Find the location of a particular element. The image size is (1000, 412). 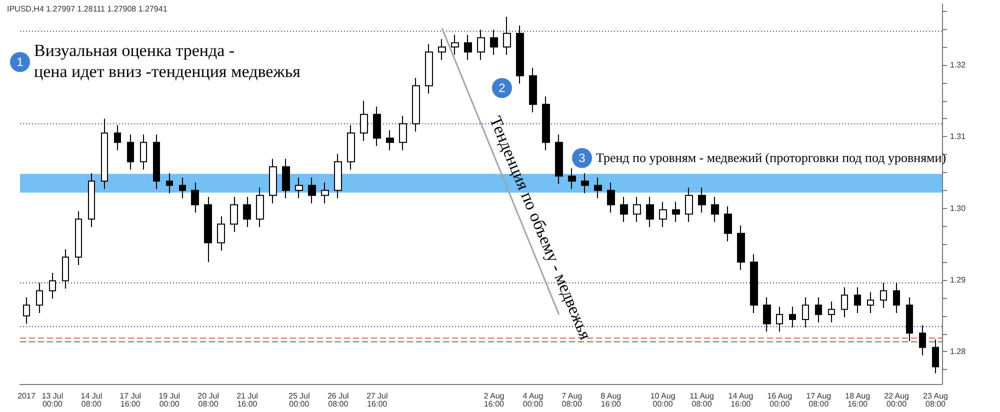

y-tick-label: 1.30 is located at coordinates (958, 208).